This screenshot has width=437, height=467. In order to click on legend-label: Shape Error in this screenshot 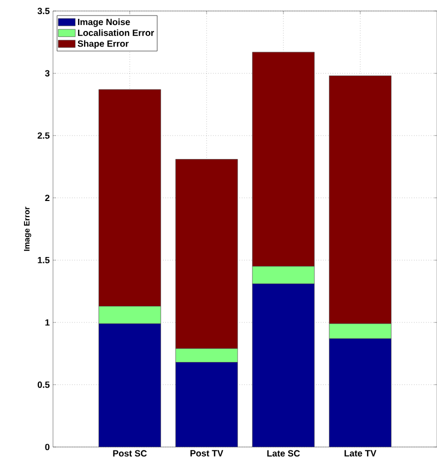, I will do `click(103, 44)`.